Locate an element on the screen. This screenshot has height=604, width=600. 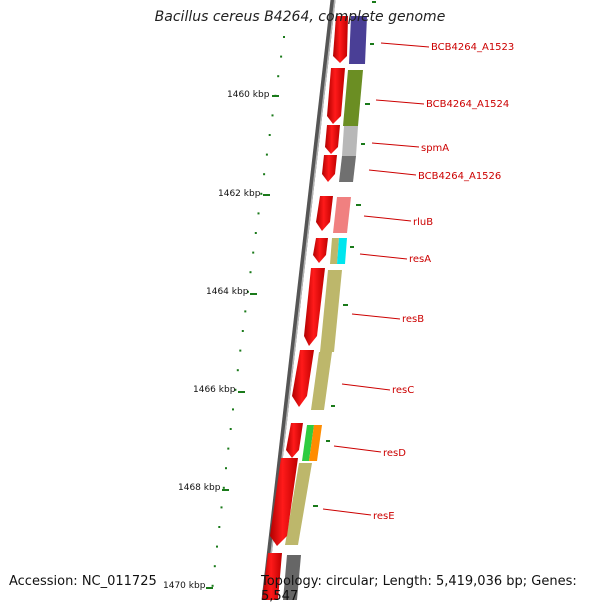
cog-block-next is located at coordinates (292, 577).